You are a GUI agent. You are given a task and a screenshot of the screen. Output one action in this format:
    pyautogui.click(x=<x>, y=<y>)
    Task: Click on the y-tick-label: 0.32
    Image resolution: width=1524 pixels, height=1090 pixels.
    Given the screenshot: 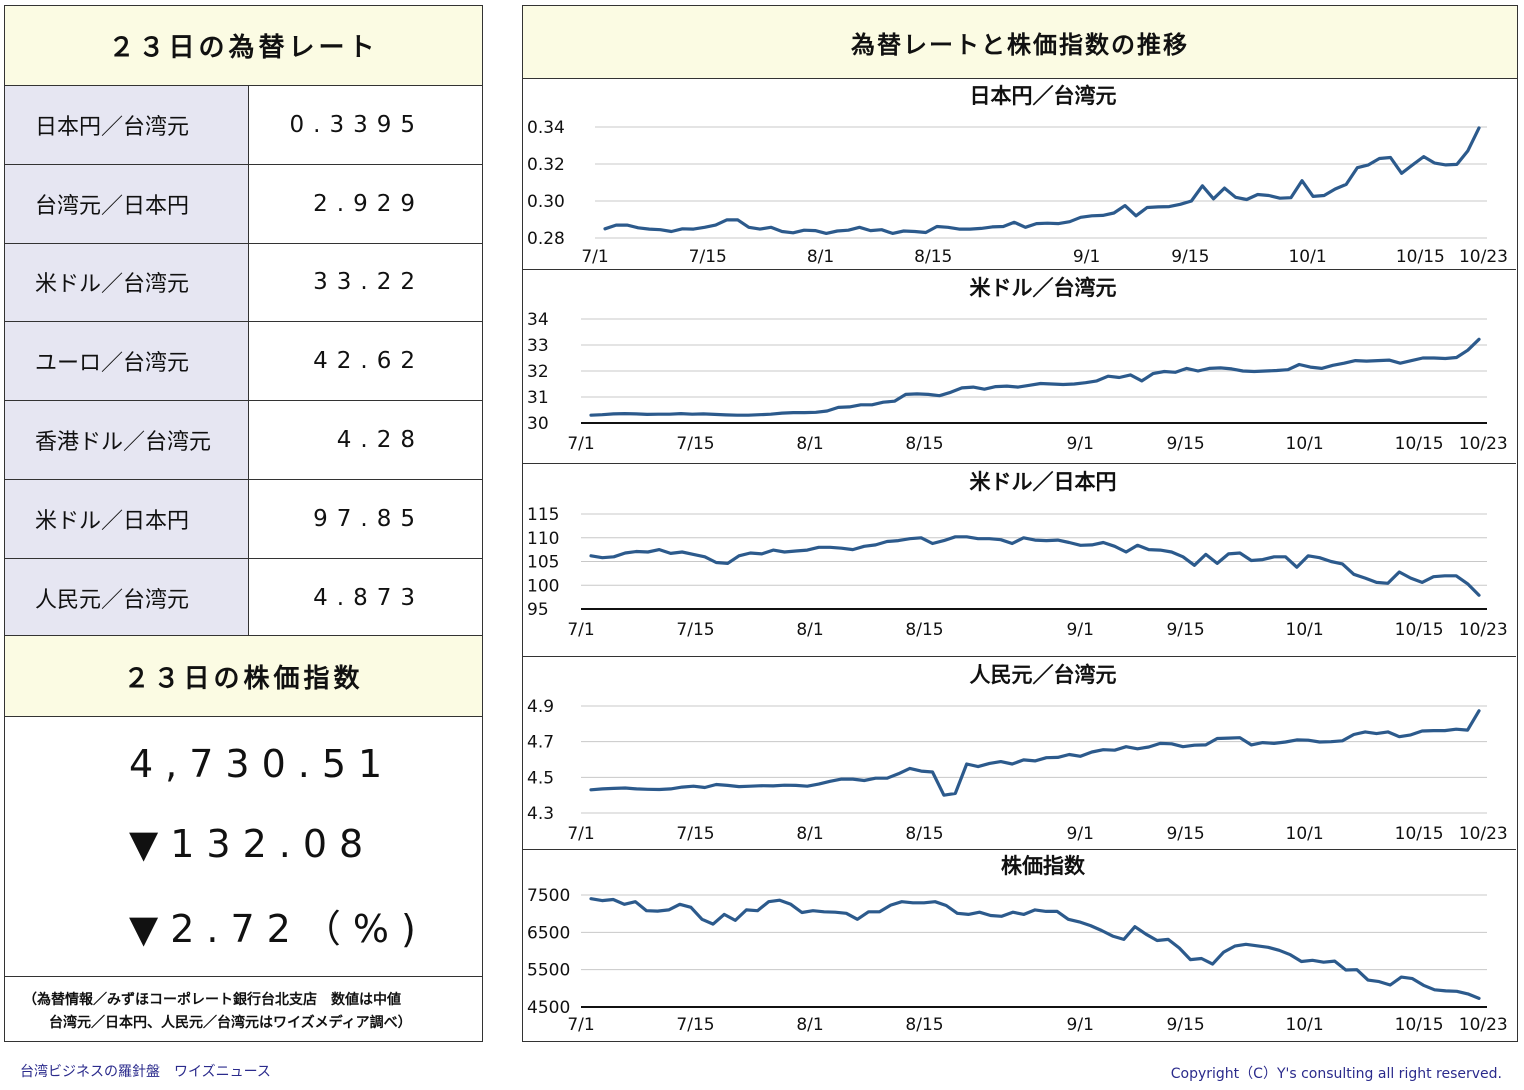 What is the action you would take?
    pyautogui.click(x=546, y=165)
    